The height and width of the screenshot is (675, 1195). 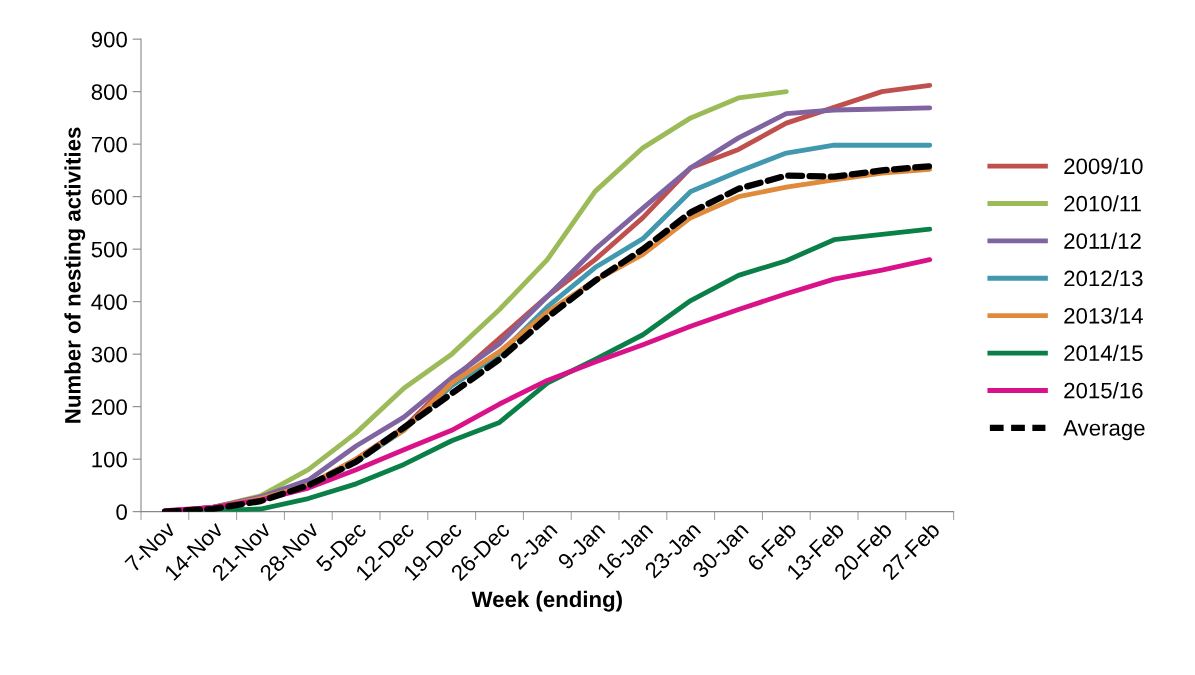 What do you see at coordinates (109, 407) in the screenshot?
I see `y-tick-label: 200` at bounding box center [109, 407].